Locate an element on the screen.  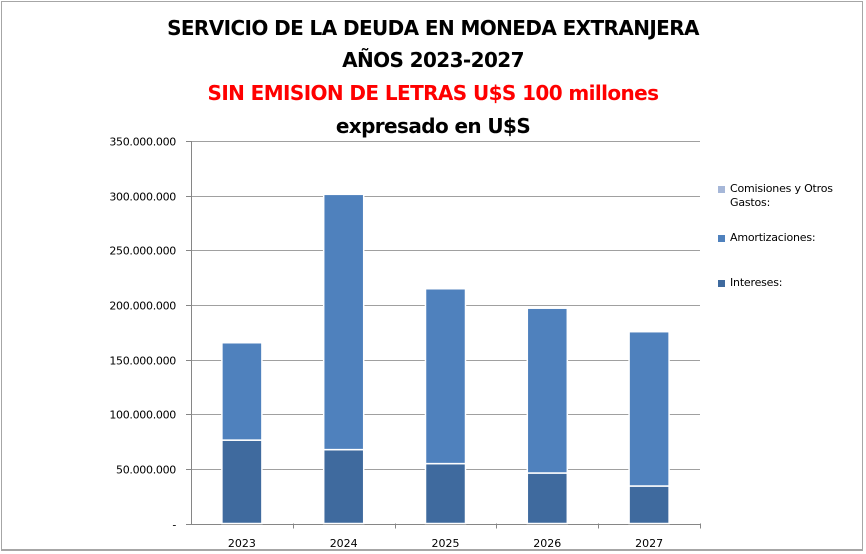
x-tick-label: 2023 is located at coordinates (242, 543).